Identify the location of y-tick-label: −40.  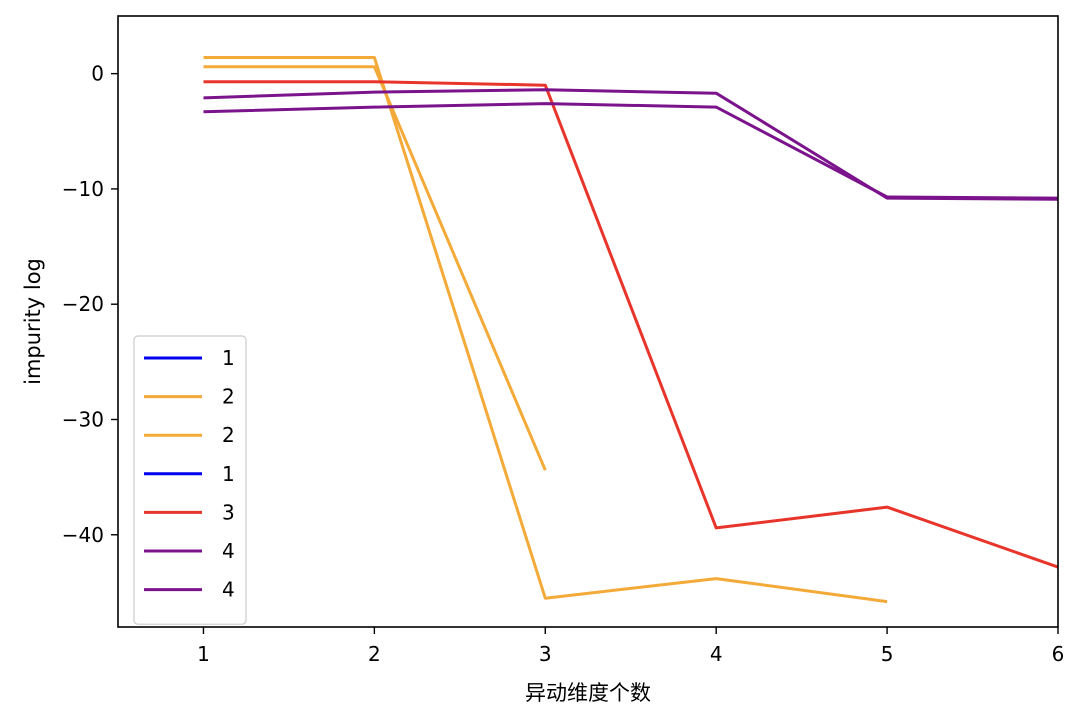
(83, 535).